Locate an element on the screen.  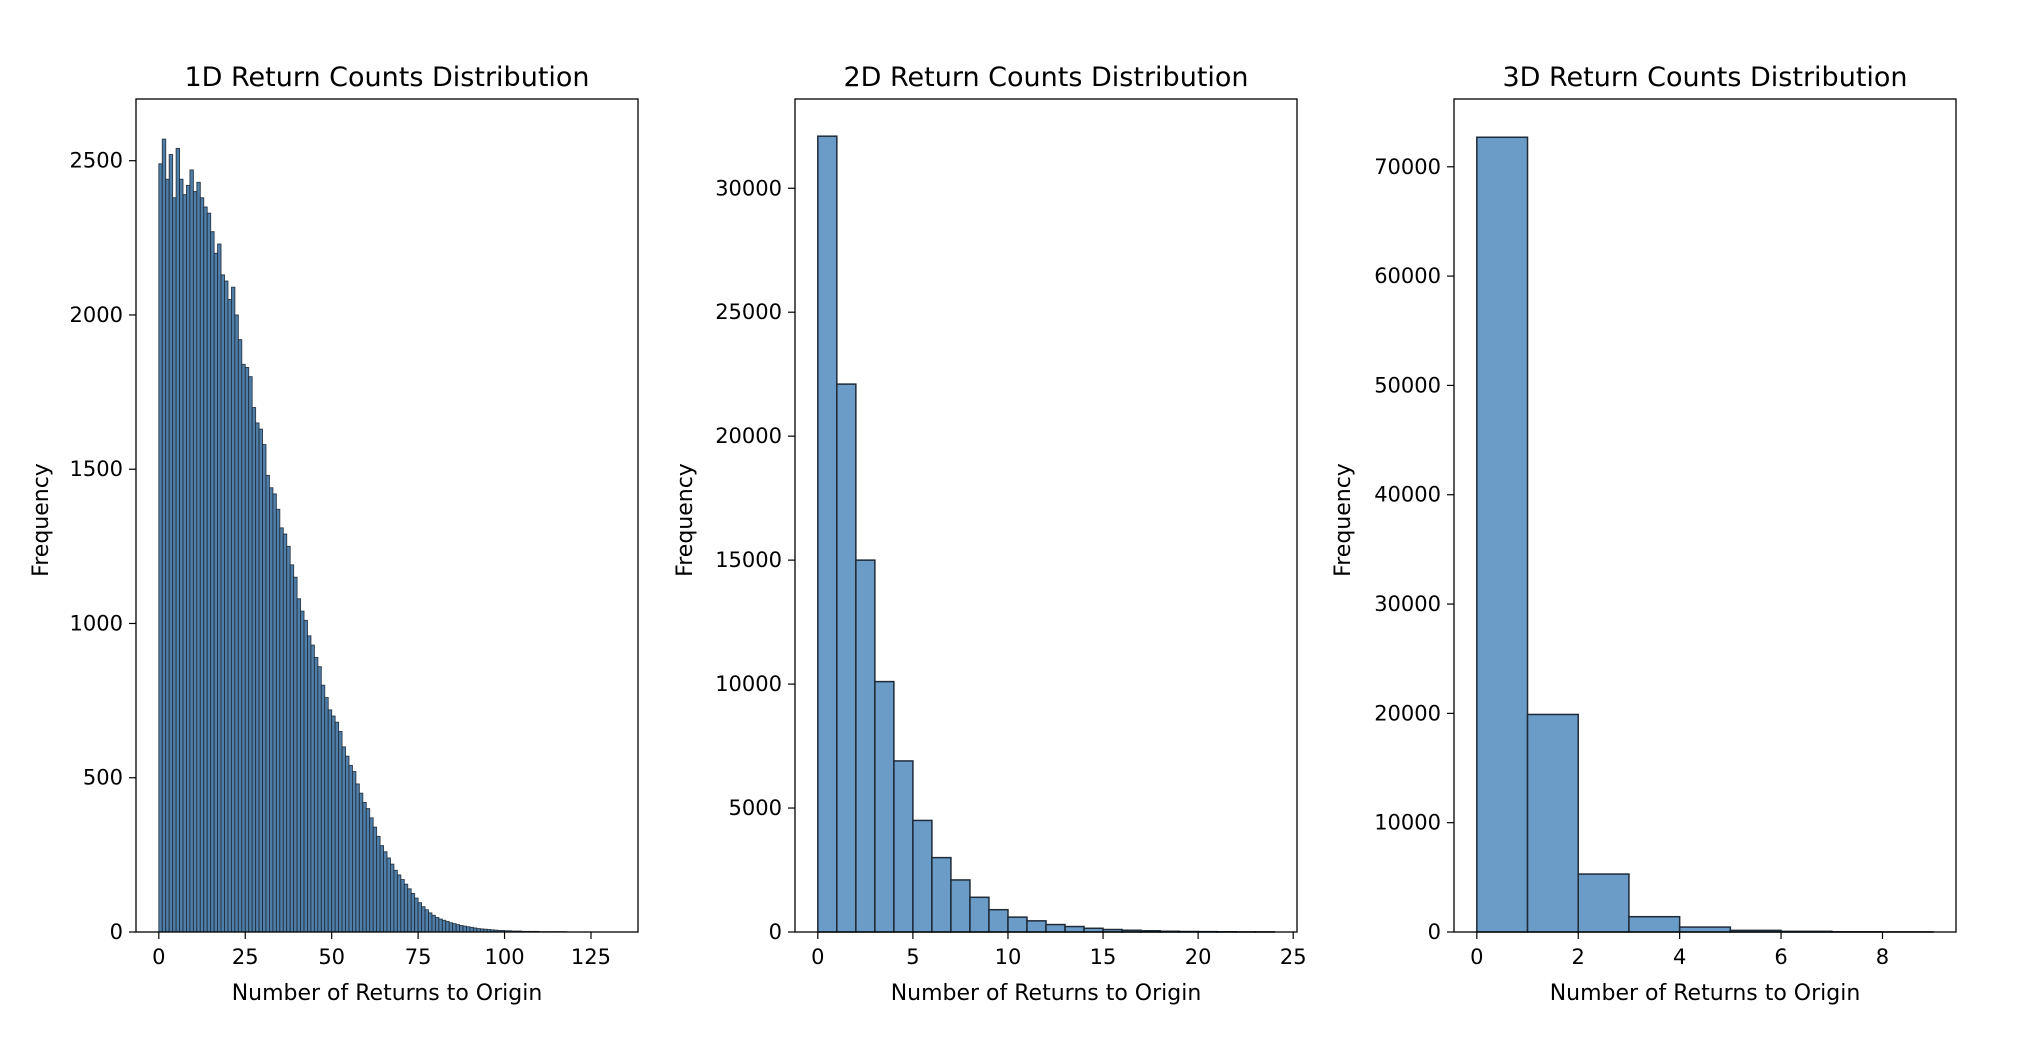
x-tick-label: 10 is located at coordinates (1008, 957).